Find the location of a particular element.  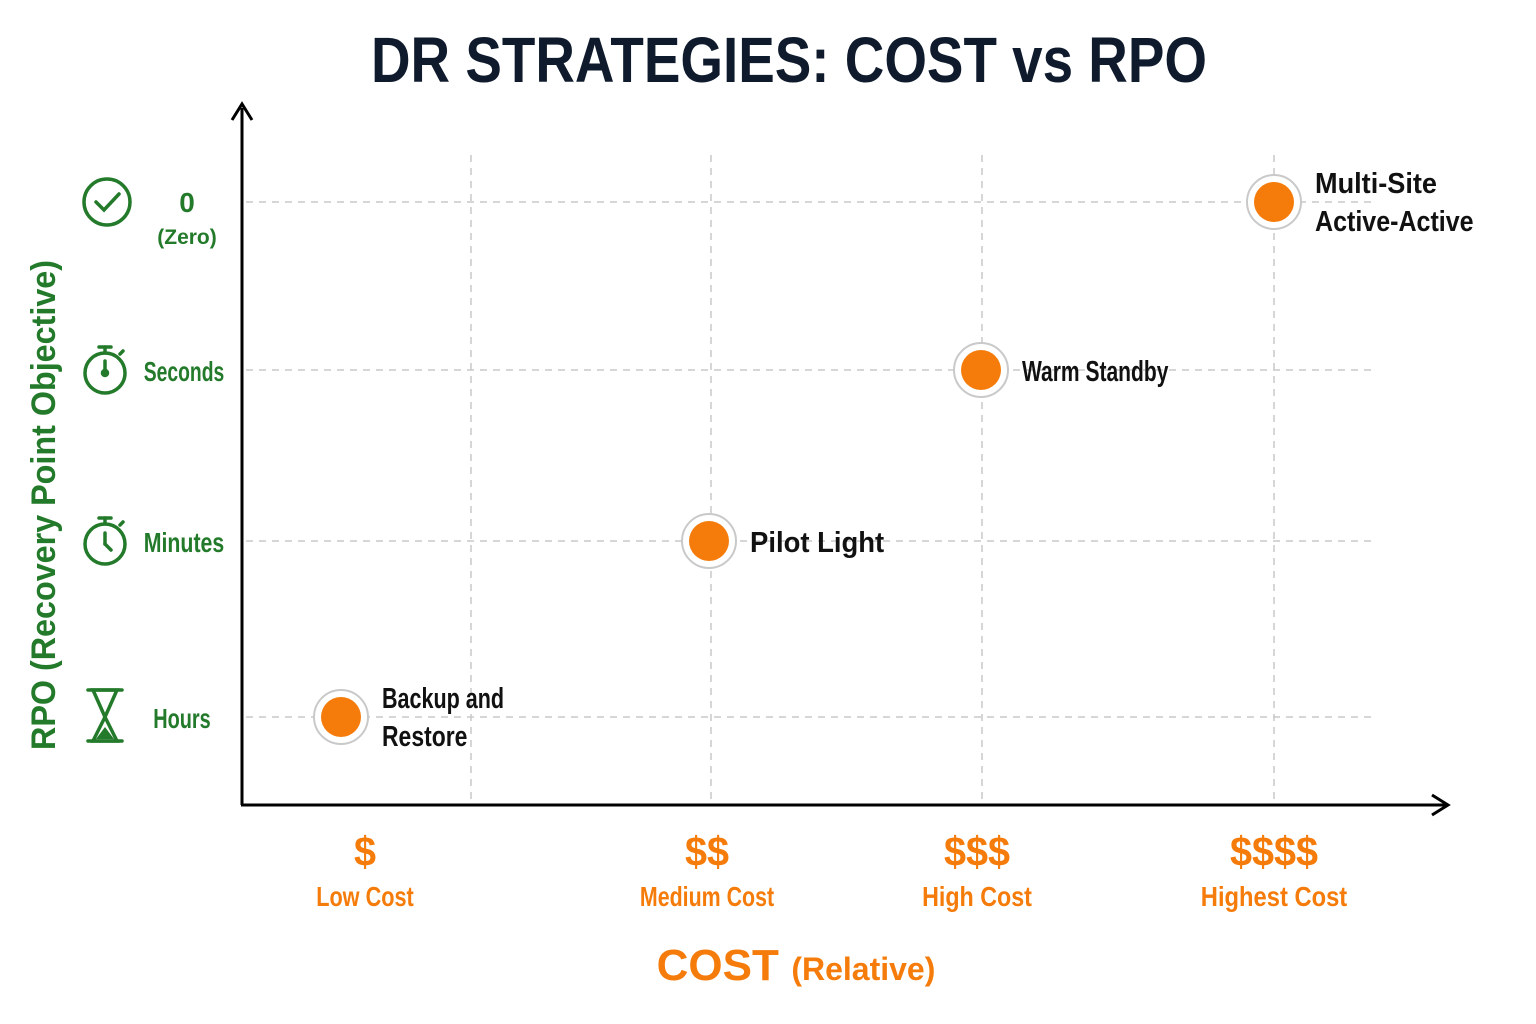

point-label: Multi-Site is located at coordinates (1376, 184).